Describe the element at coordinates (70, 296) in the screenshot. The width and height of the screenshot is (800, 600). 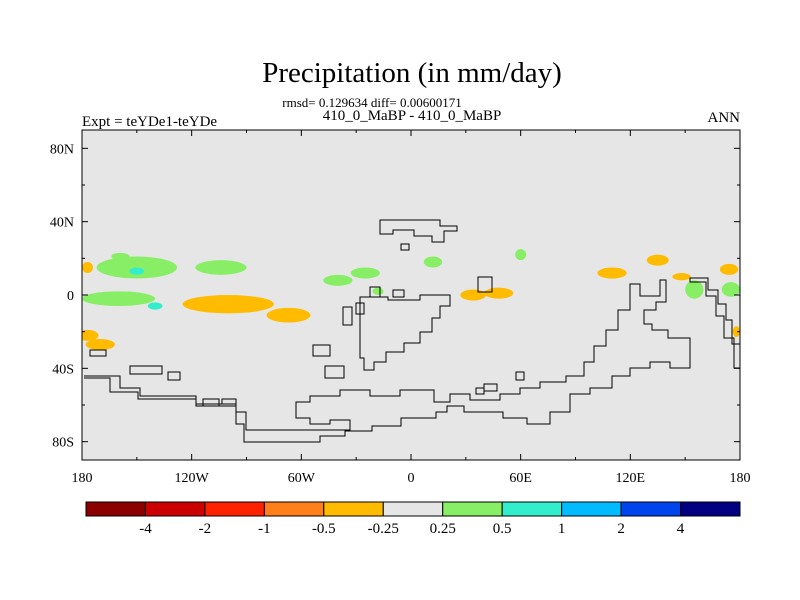
I see `y-tick-label: 0` at that location.